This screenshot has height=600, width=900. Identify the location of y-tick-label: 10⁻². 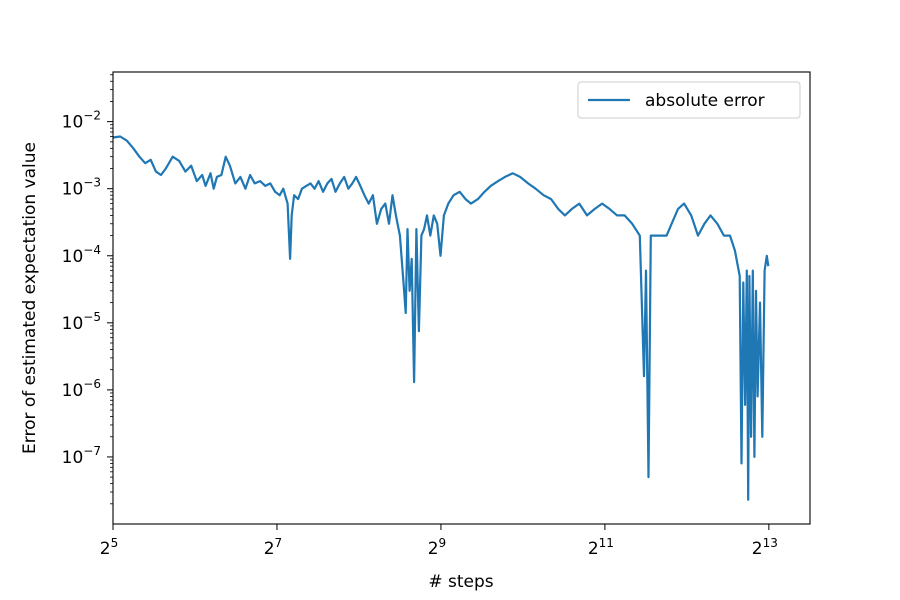
(81, 121).